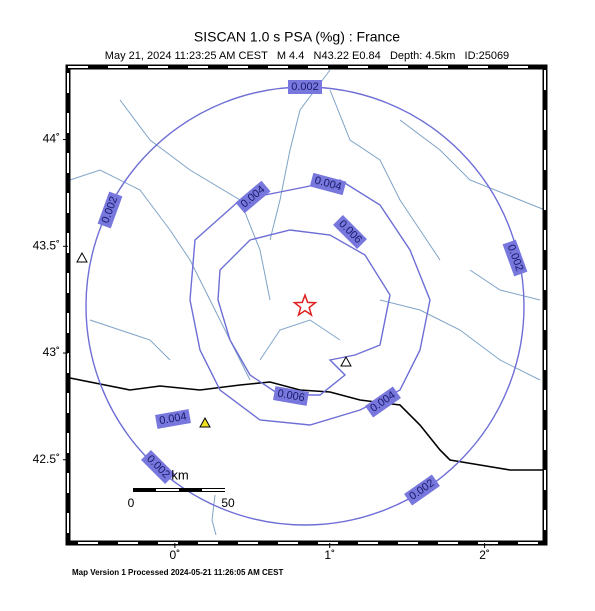  What do you see at coordinates (51, 139) in the screenshot?
I see `y-tick-label: 44˚` at bounding box center [51, 139].